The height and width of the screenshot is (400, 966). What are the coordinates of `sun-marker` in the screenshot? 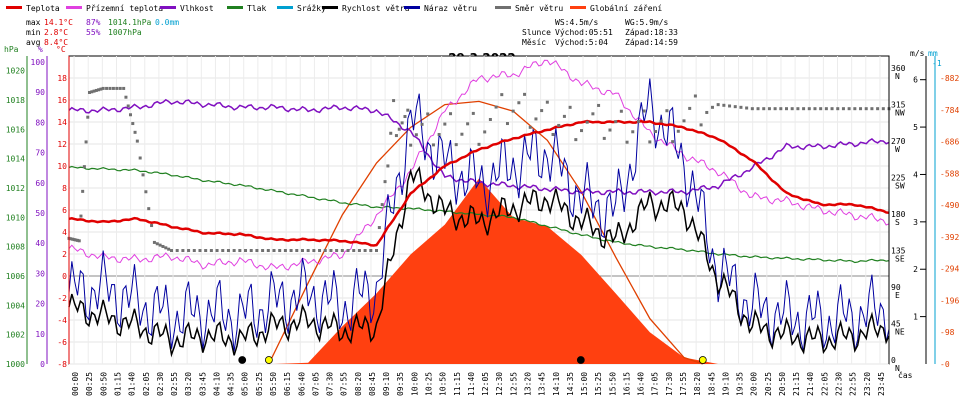 It's located at (268, 360).